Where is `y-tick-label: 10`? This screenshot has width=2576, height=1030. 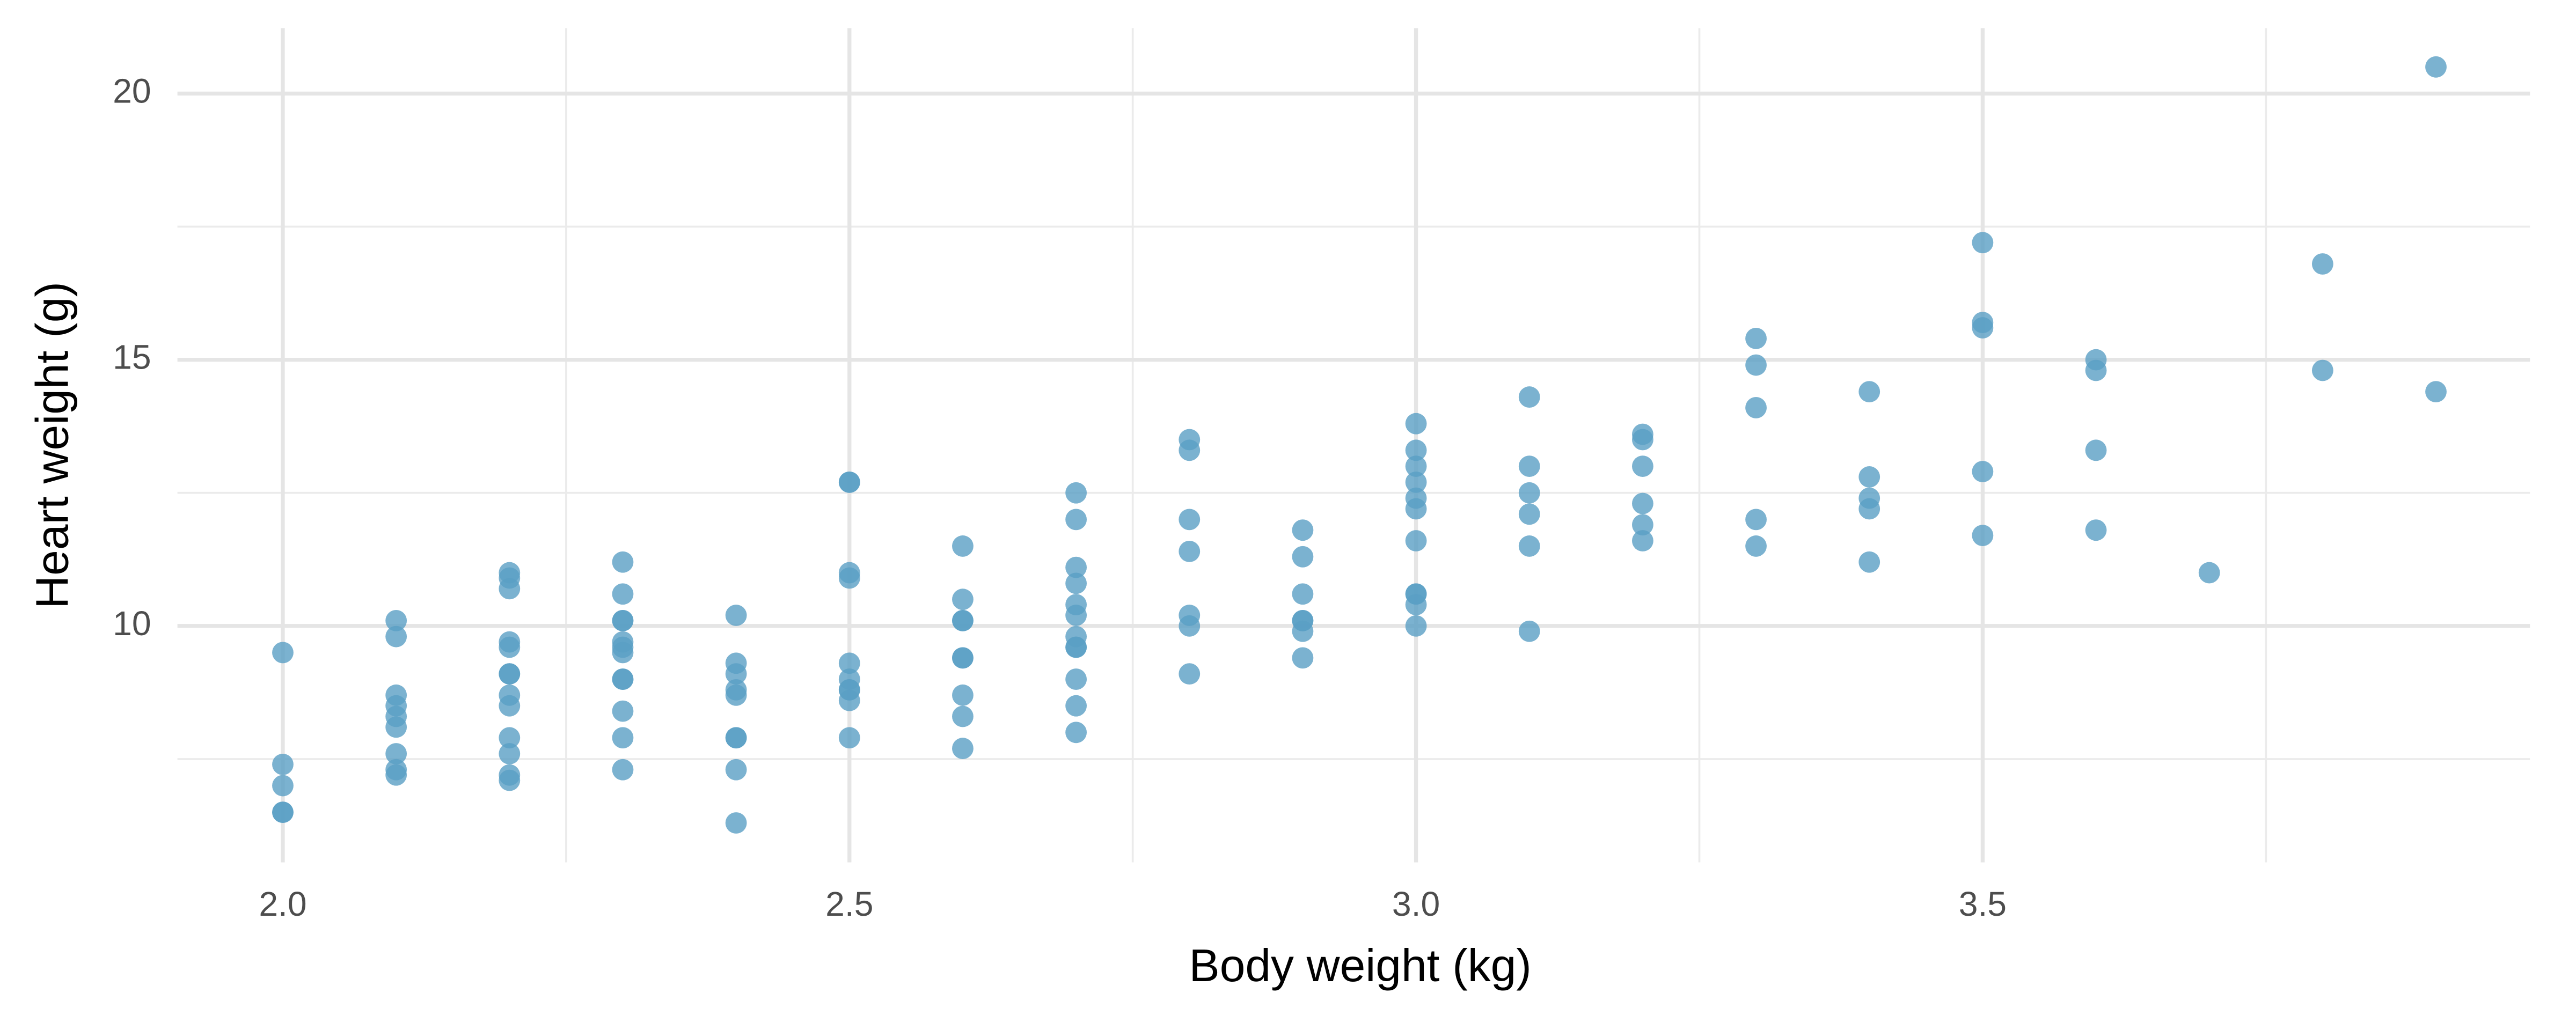
y-tick-label: 10 is located at coordinates (132, 624).